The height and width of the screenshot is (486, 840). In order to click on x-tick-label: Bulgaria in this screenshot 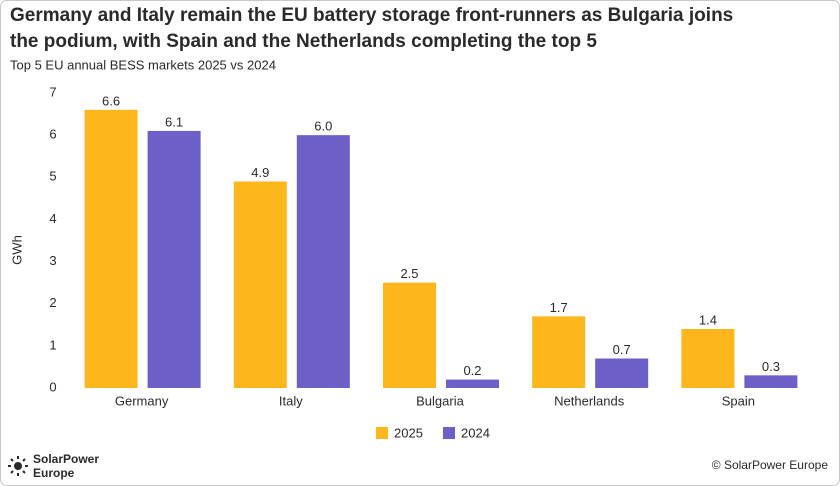, I will do `click(440, 400)`.